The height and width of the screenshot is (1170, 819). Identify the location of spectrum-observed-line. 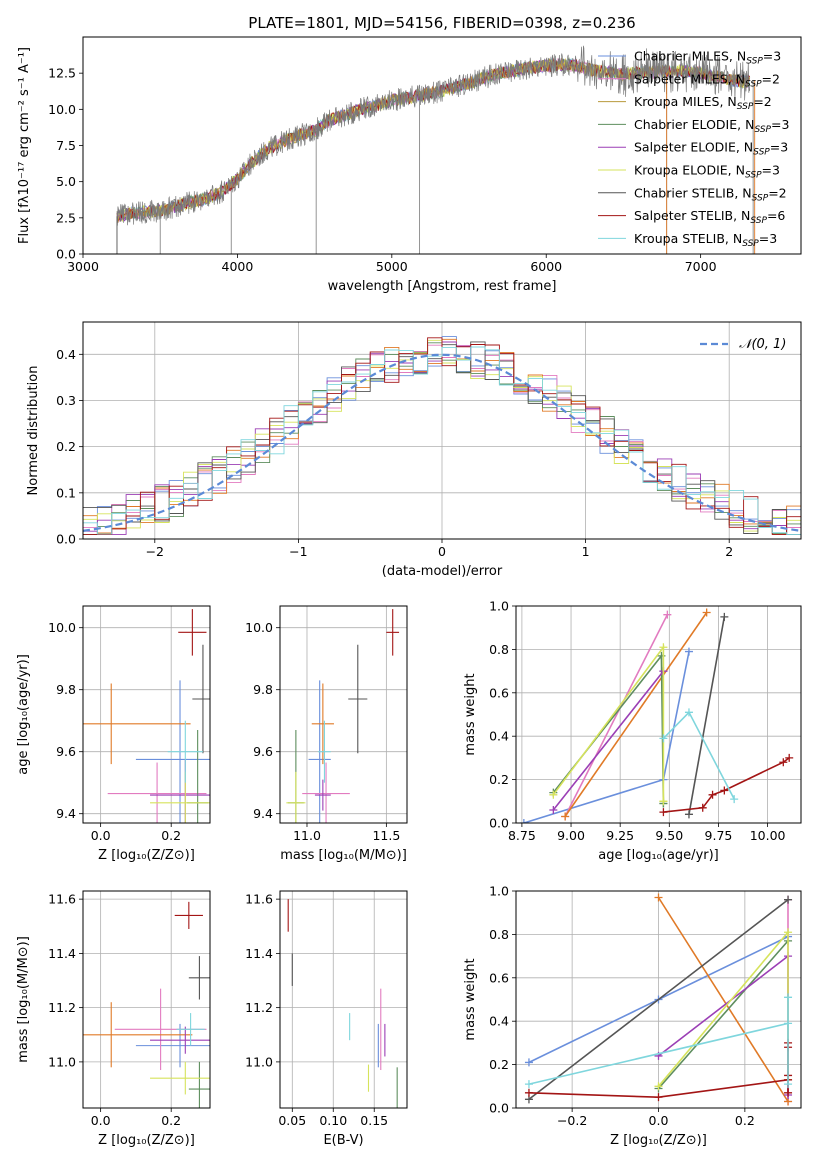
(433, 135).